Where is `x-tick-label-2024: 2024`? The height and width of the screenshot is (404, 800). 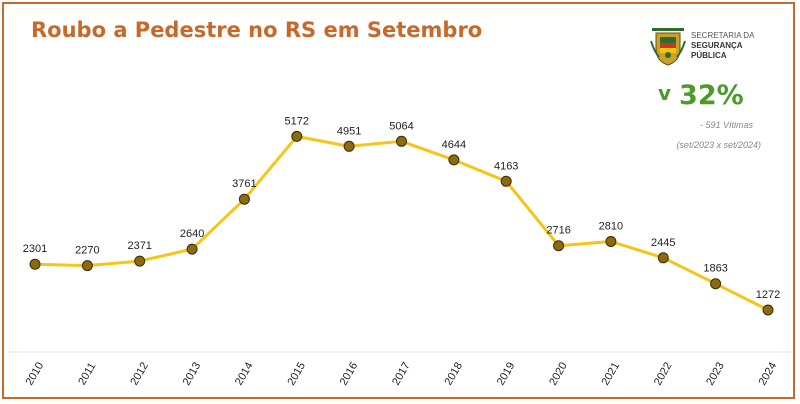 x-tick-label-2024: 2024 is located at coordinates (768, 373).